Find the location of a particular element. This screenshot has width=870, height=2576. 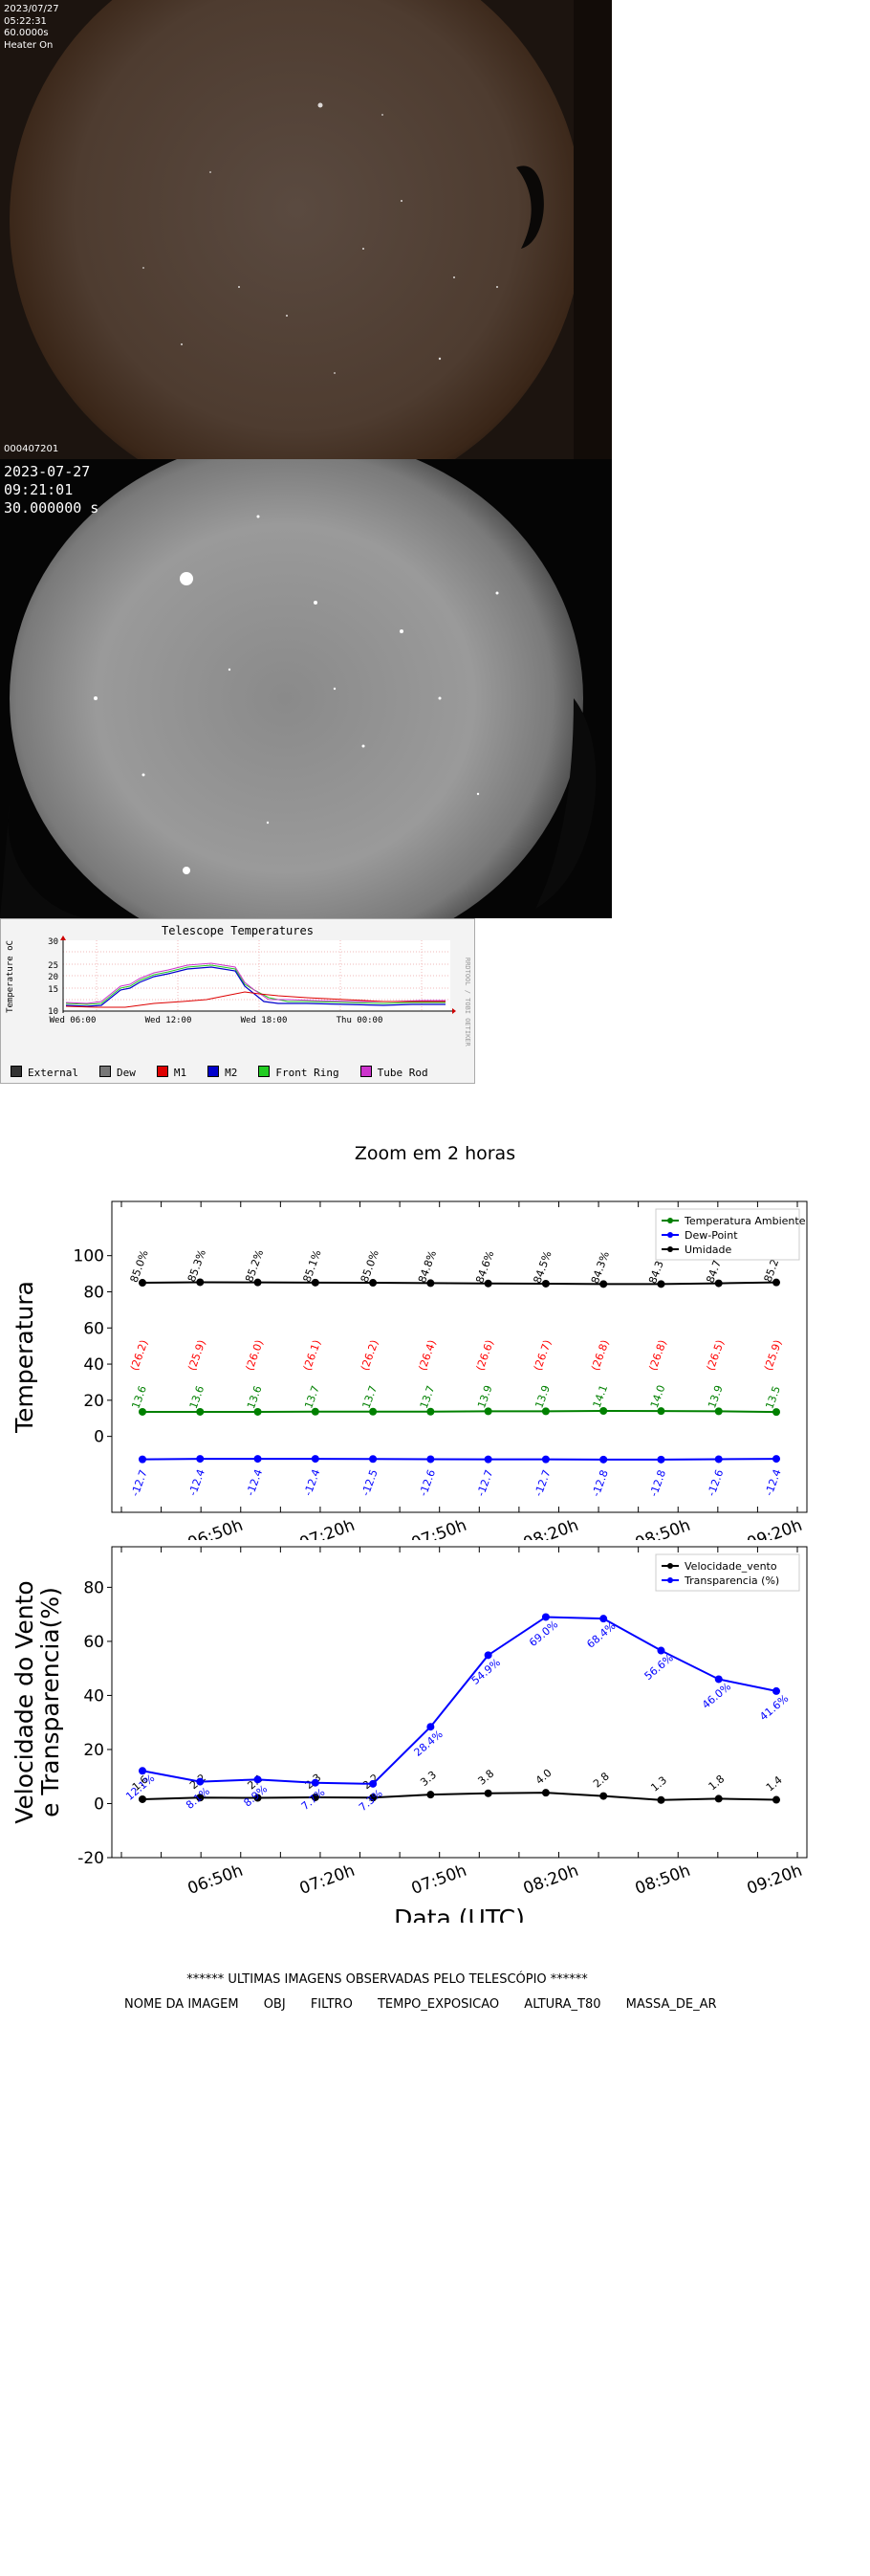

telescope-ytick: 15 is located at coordinates (53, 990).